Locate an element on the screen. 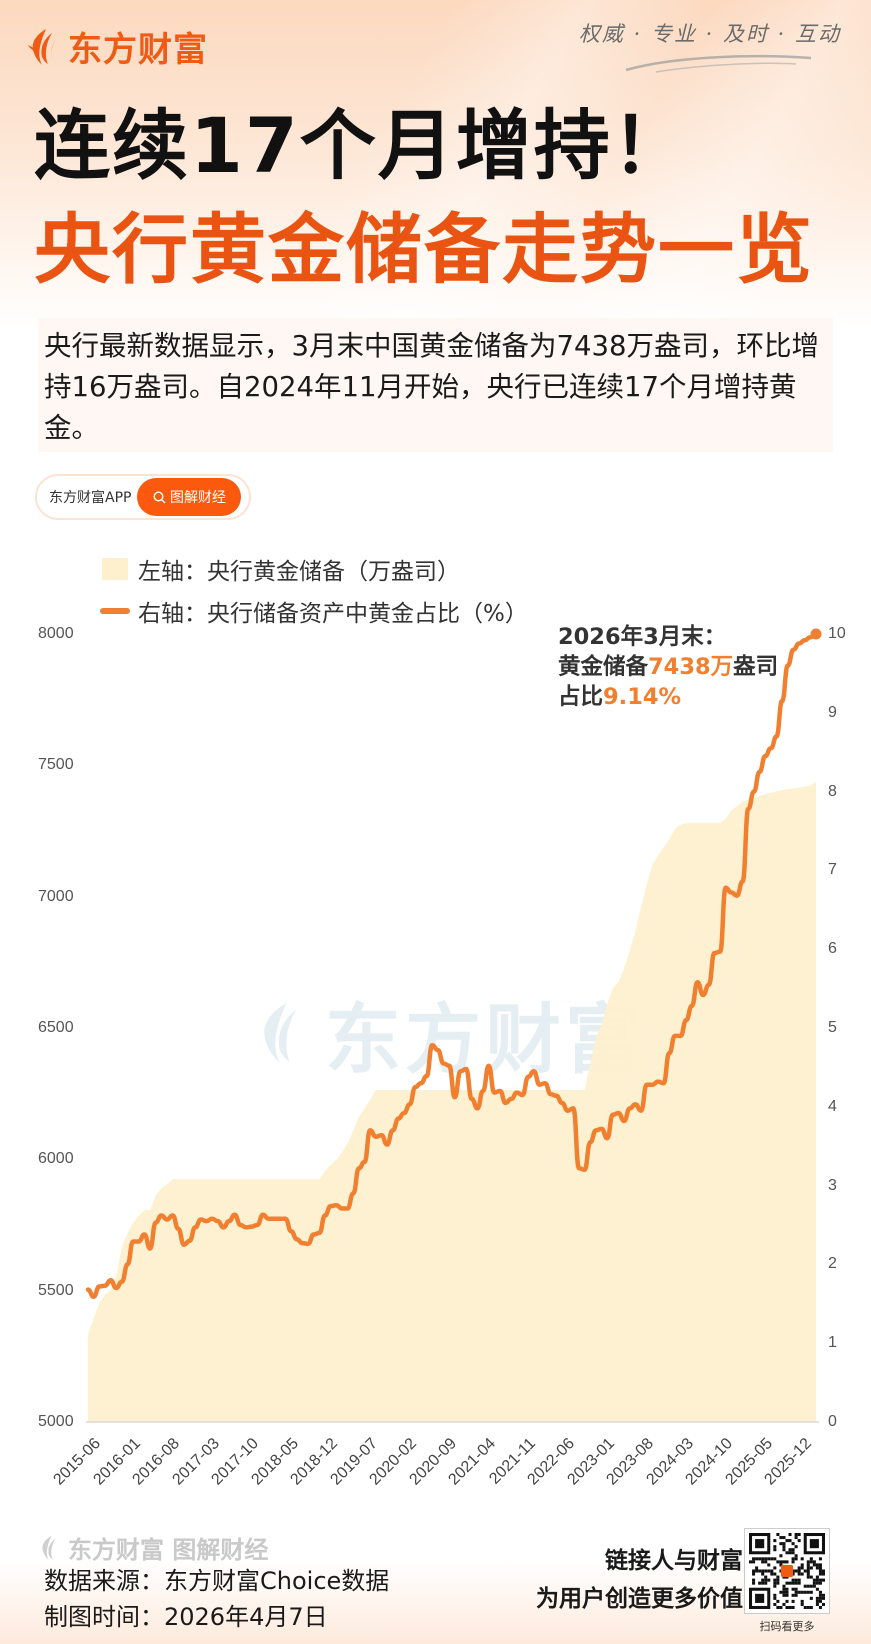 This screenshot has width=871, height=1644. brand-logo: 东方财富 is located at coordinates (117, 46).